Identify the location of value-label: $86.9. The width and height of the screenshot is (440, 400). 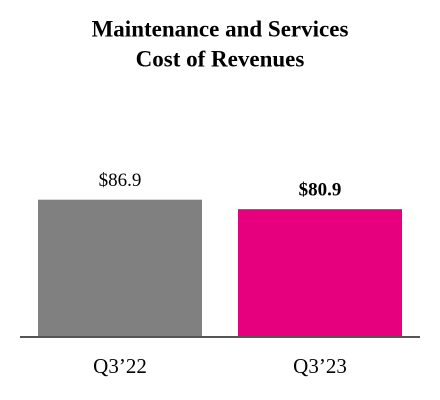
(120, 180).